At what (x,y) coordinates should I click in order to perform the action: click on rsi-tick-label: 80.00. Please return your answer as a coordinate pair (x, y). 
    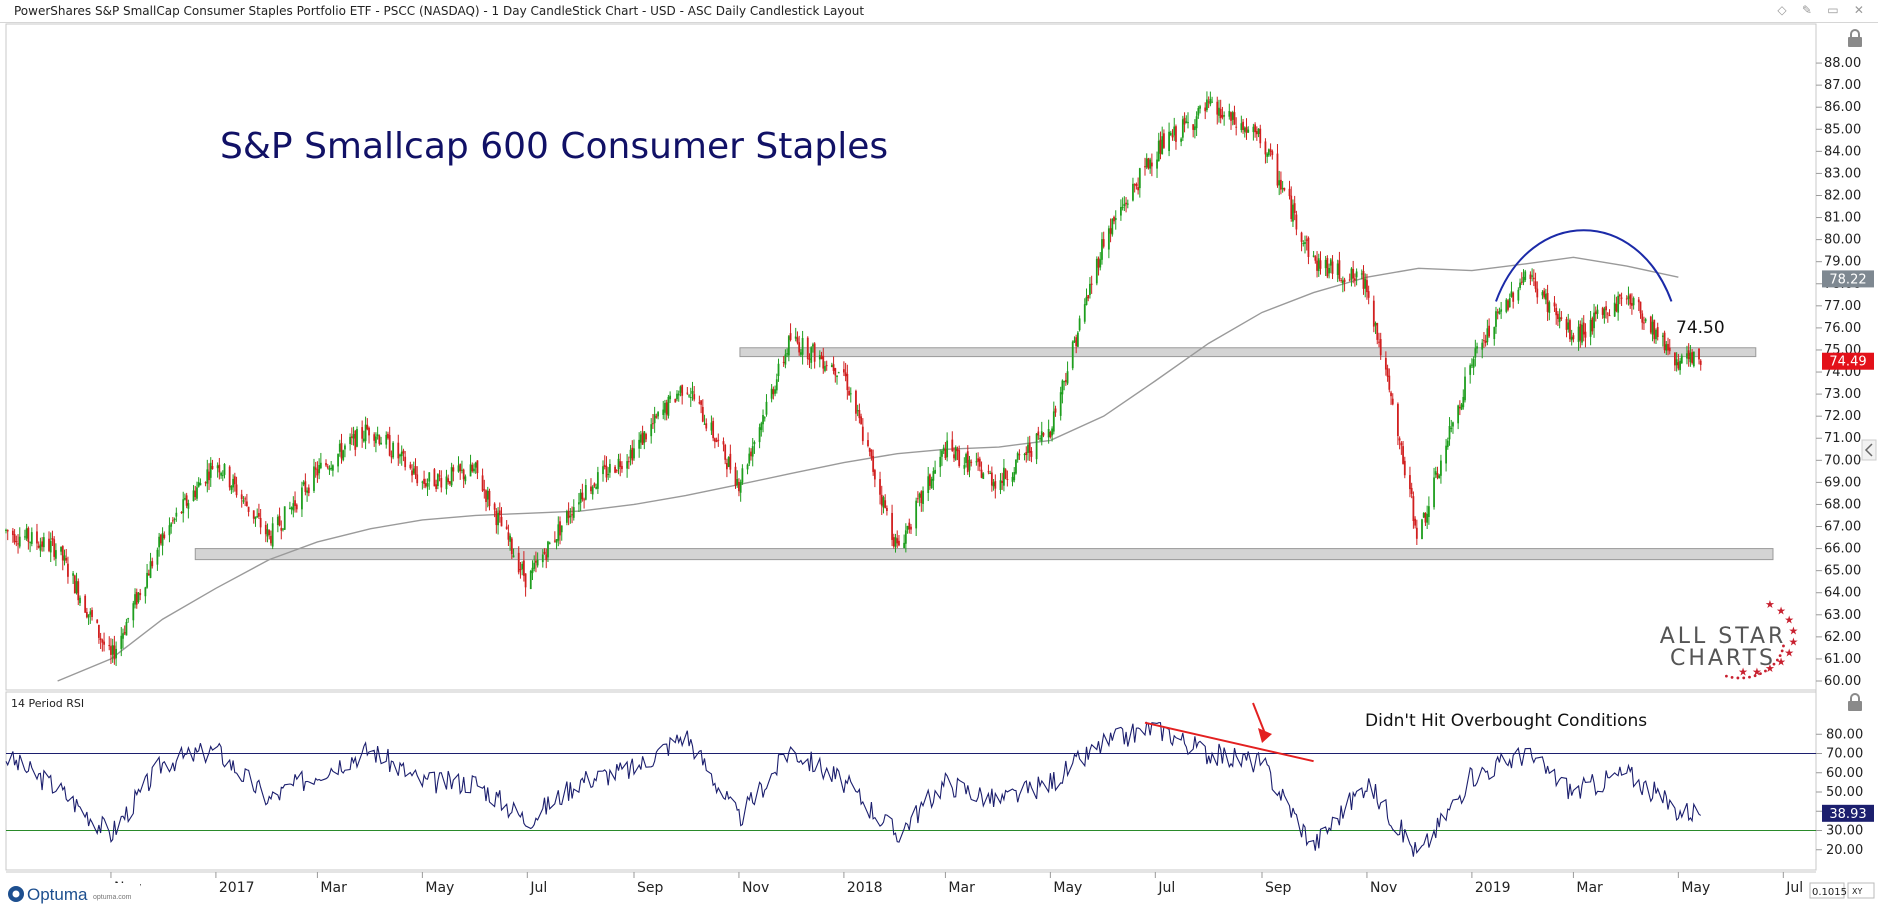
    Looking at the image, I should click on (1844, 734).